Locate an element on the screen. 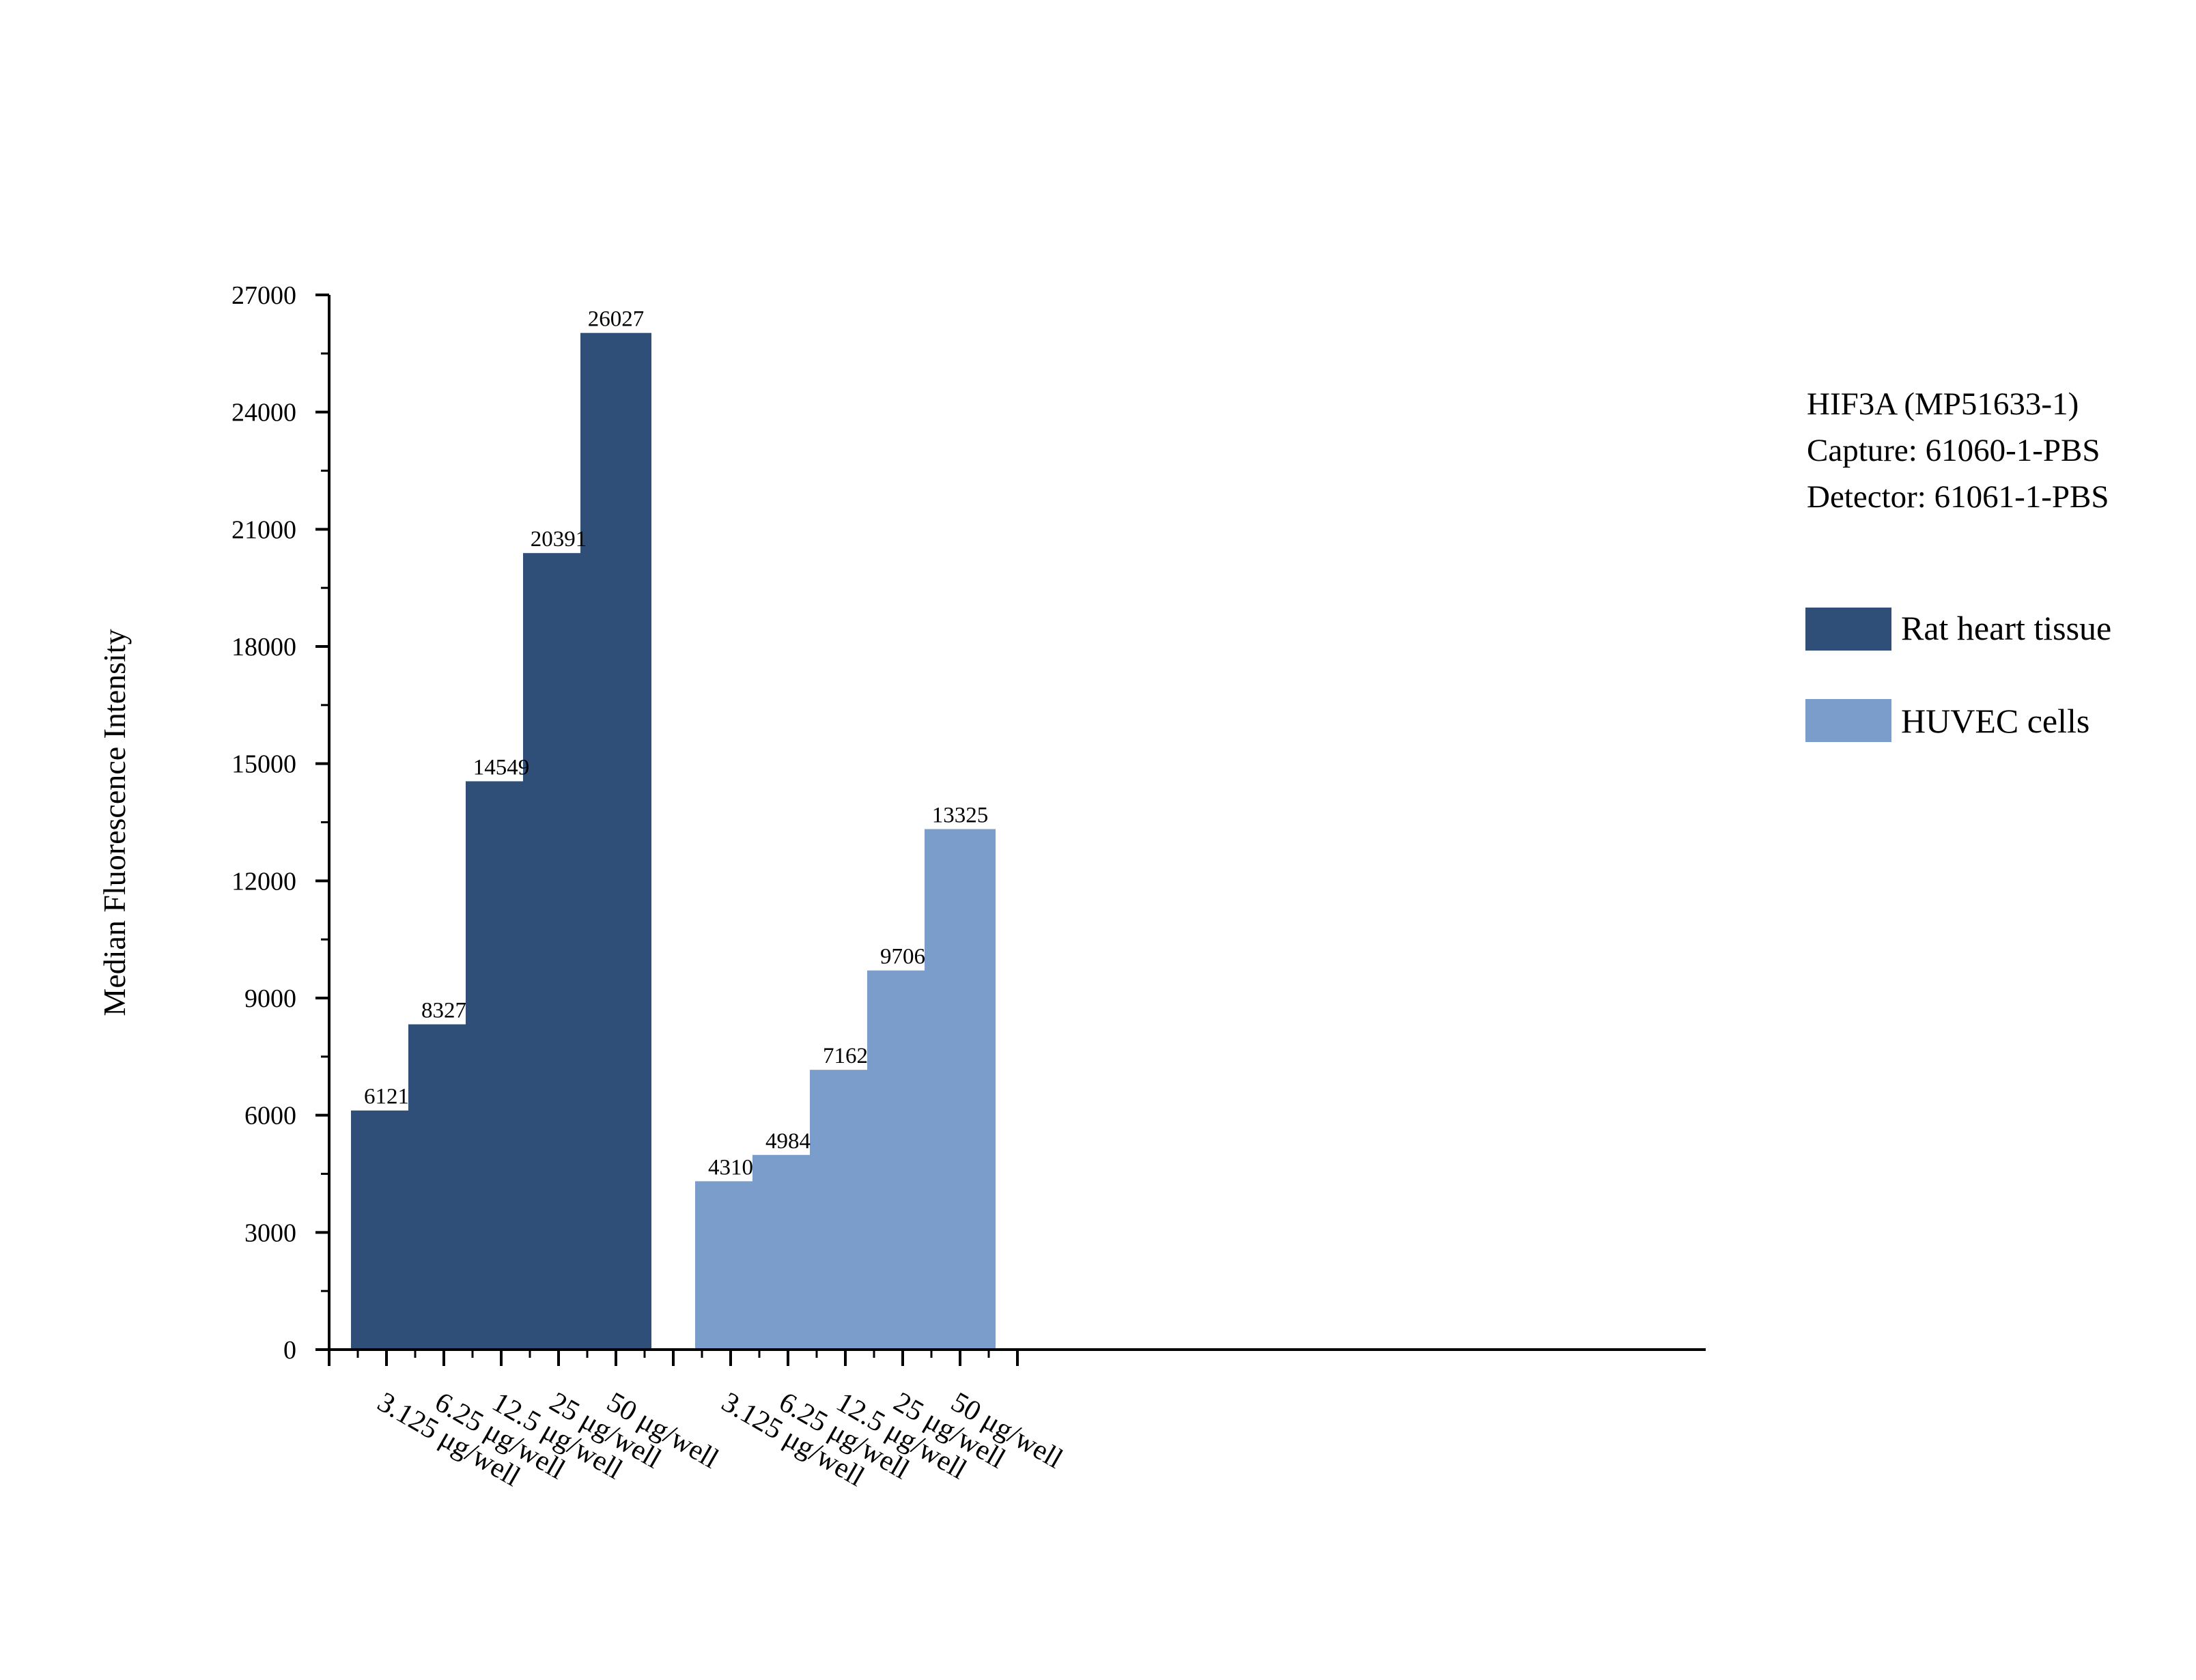 The height and width of the screenshot is (1680, 2196). legend-swatch-rat-heart-tissue is located at coordinates (1848, 629).